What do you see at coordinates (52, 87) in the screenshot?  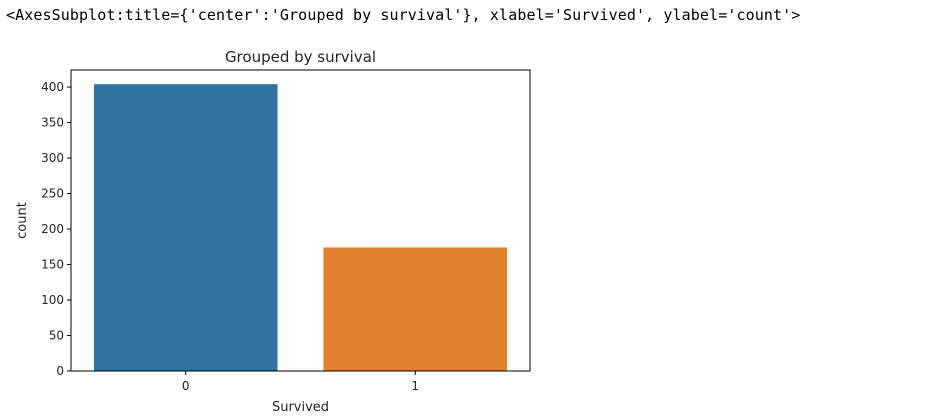 I see `y-tick-label: 400` at bounding box center [52, 87].